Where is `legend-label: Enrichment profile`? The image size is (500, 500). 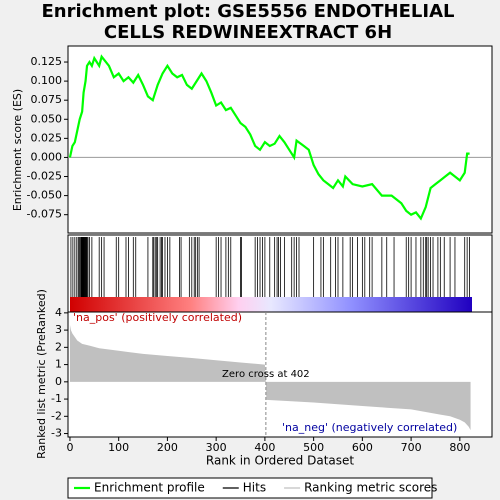 legend-label: Enrichment profile is located at coordinates (149, 488).